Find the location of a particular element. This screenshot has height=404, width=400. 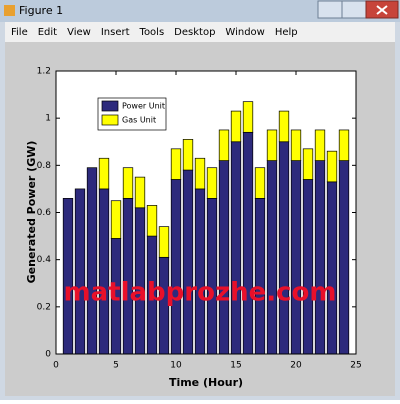

menu-item: Insert is located at coordinates (115, 32).